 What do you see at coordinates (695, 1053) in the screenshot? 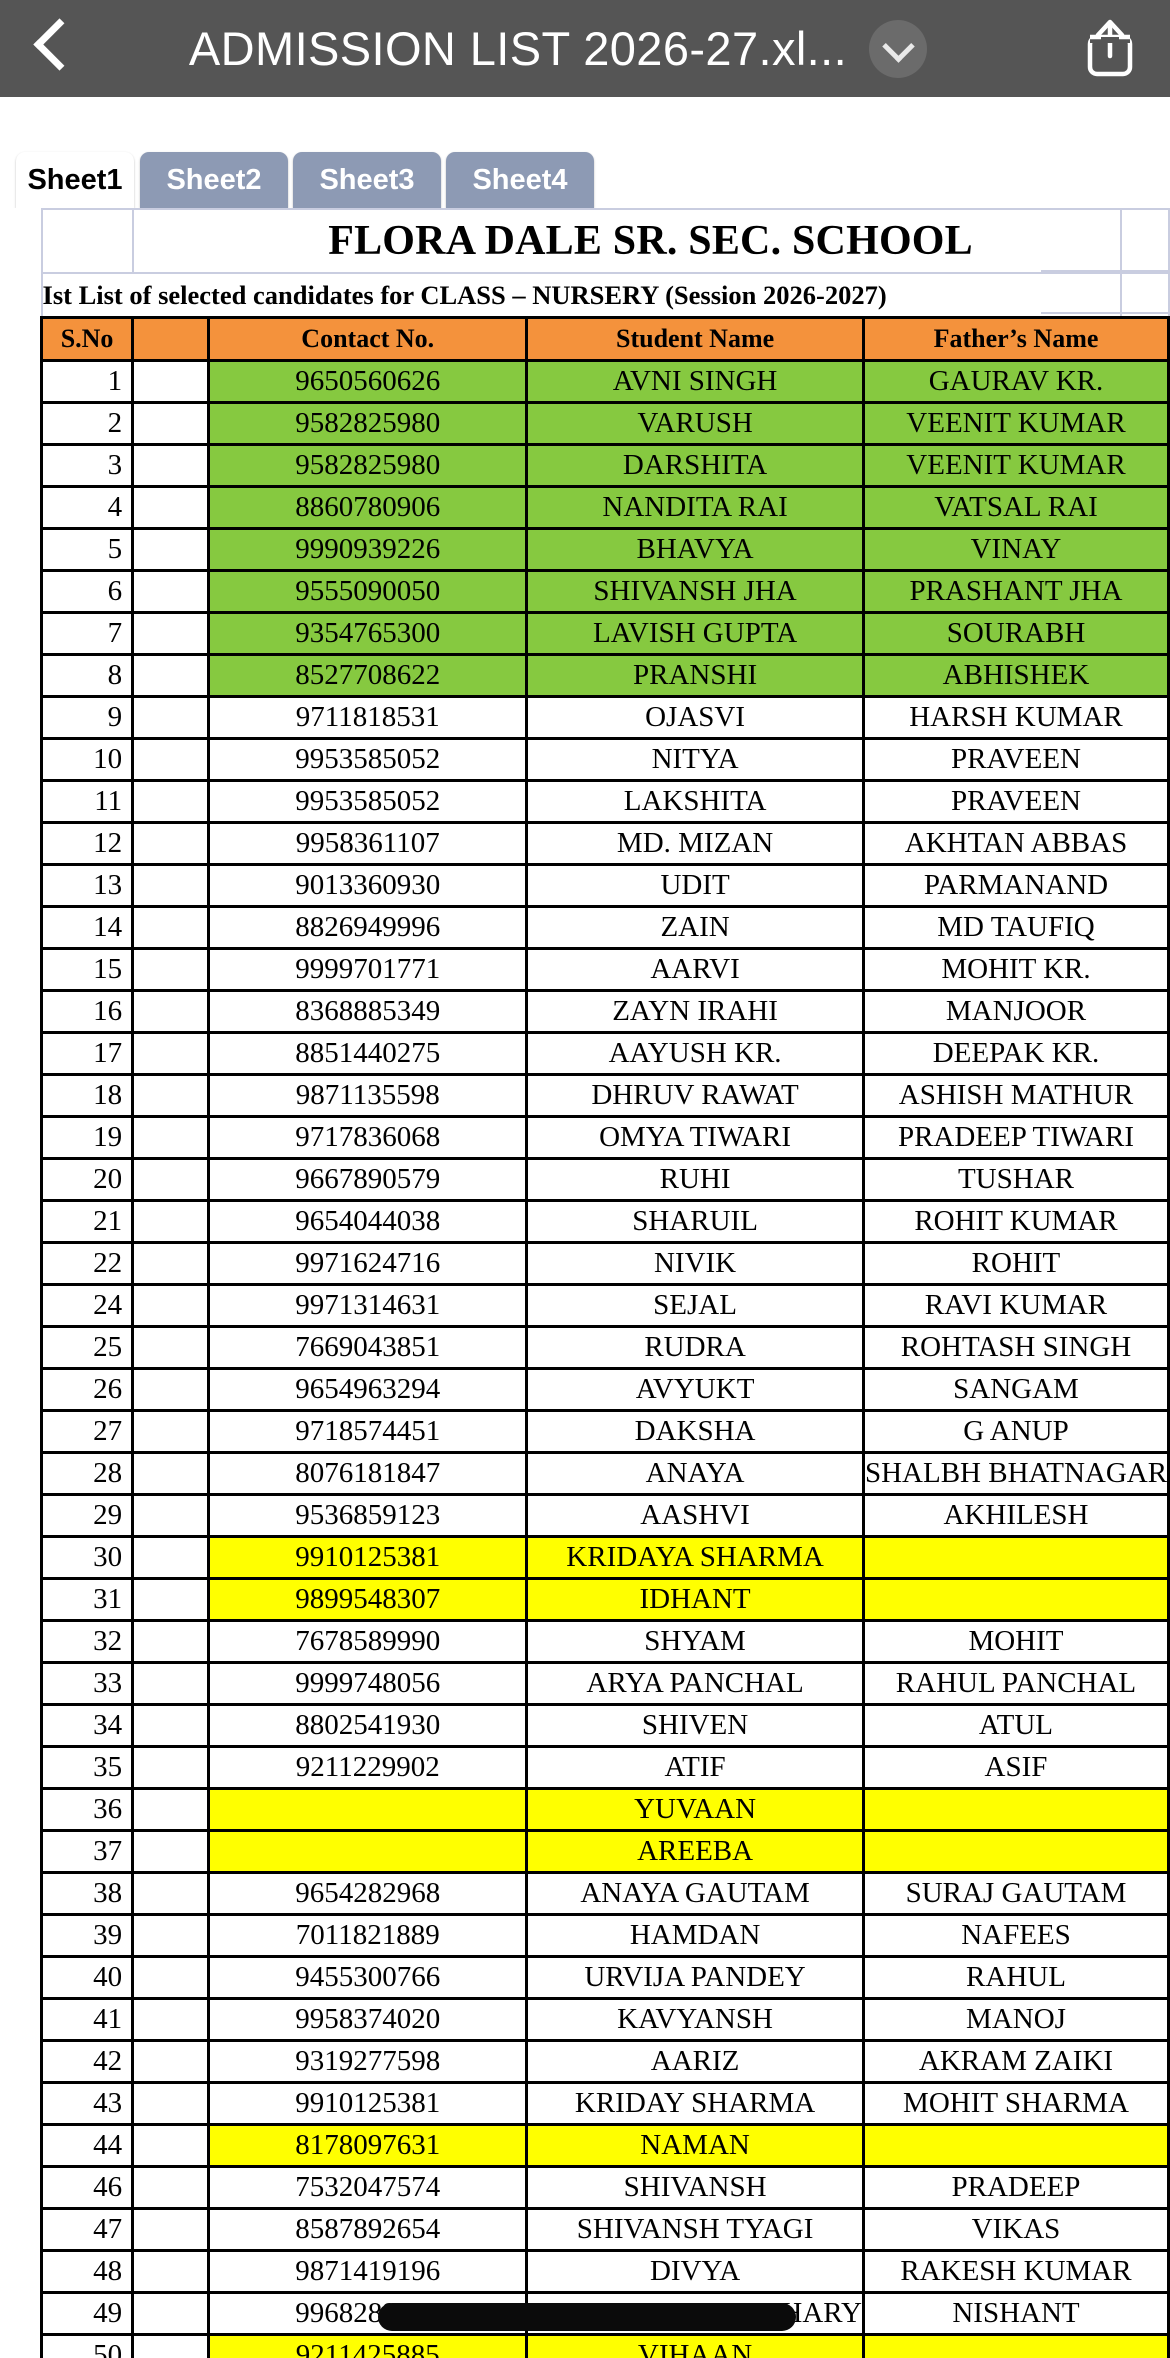
I see `cell-student: AAYUSH KR.` at bounding box center [695, 1053].